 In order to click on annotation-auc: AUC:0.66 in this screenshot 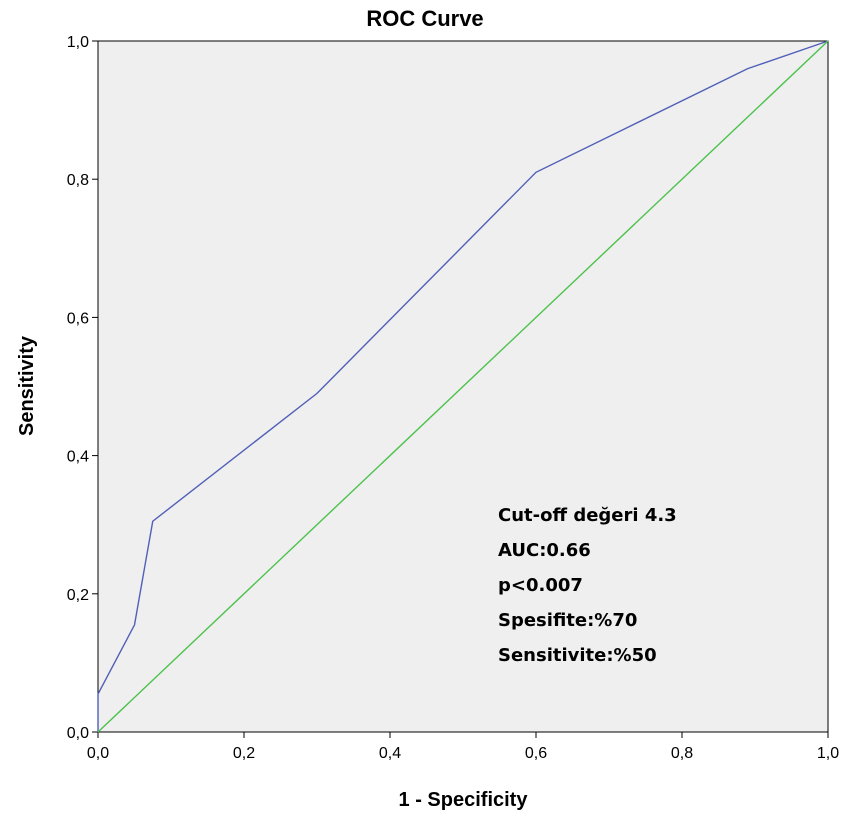, I will do `click(544, 550)`.